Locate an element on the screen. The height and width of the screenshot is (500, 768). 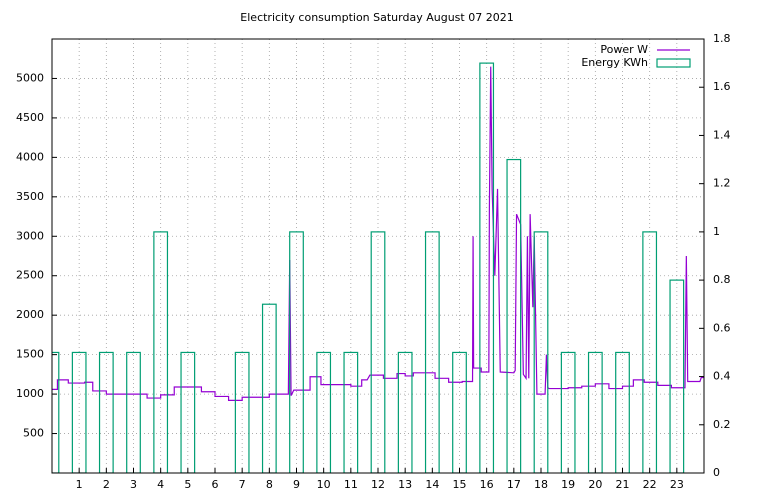
x-tick-label: 19 is located at coordinates (568, 484).